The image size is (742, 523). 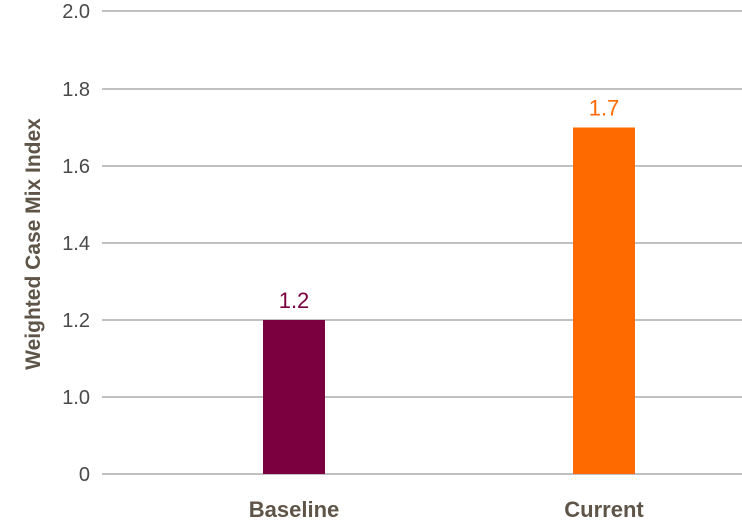 I want to click on data-label-baseline: 1.2, so click(x=294, y=300).